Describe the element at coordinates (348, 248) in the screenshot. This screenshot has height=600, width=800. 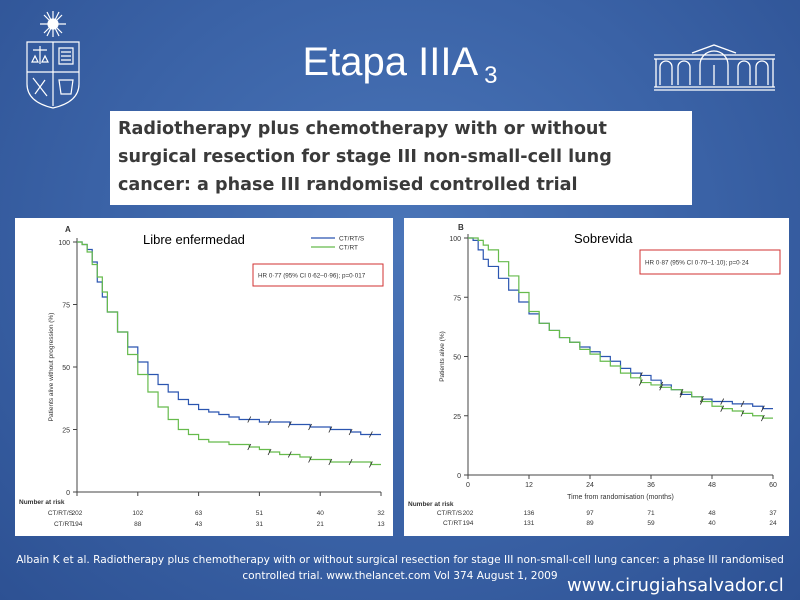
I see `legend-label: CT/RT` at that location.